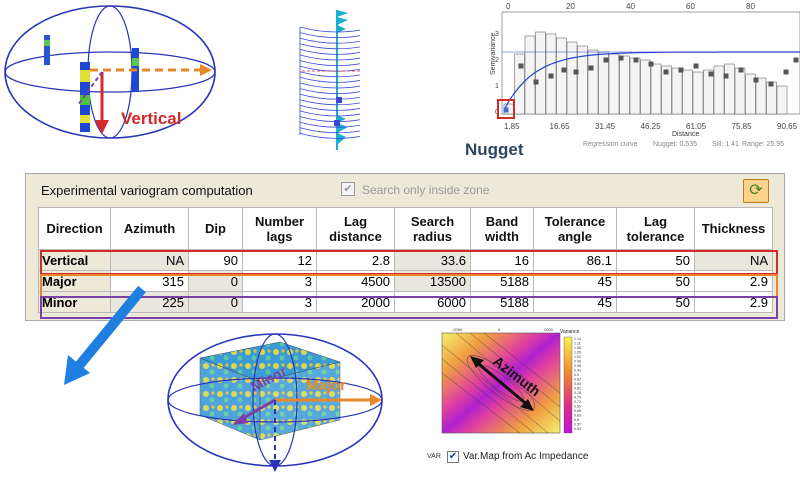 The width and height of the screenshot is (800, 481). I want to click on varmap-legend-value: 0.81, so click(577, 389).